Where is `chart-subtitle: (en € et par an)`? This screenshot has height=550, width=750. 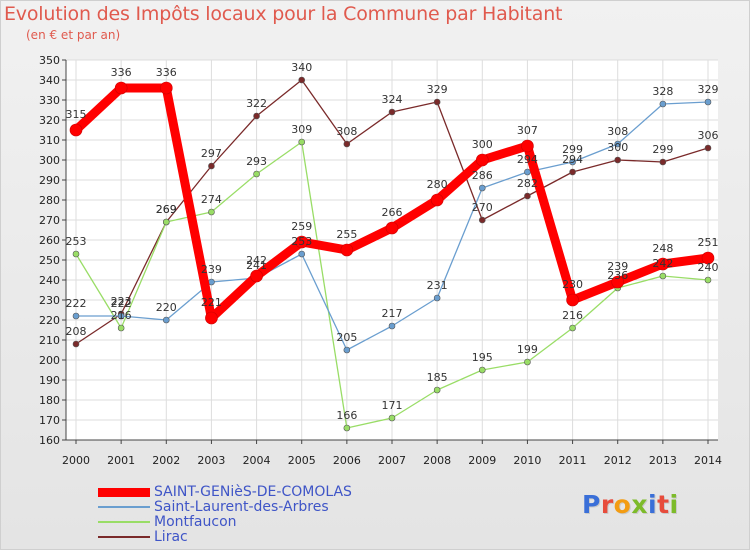 chart-subtitle: (en € et par an) is located at coordinates (73, 35).